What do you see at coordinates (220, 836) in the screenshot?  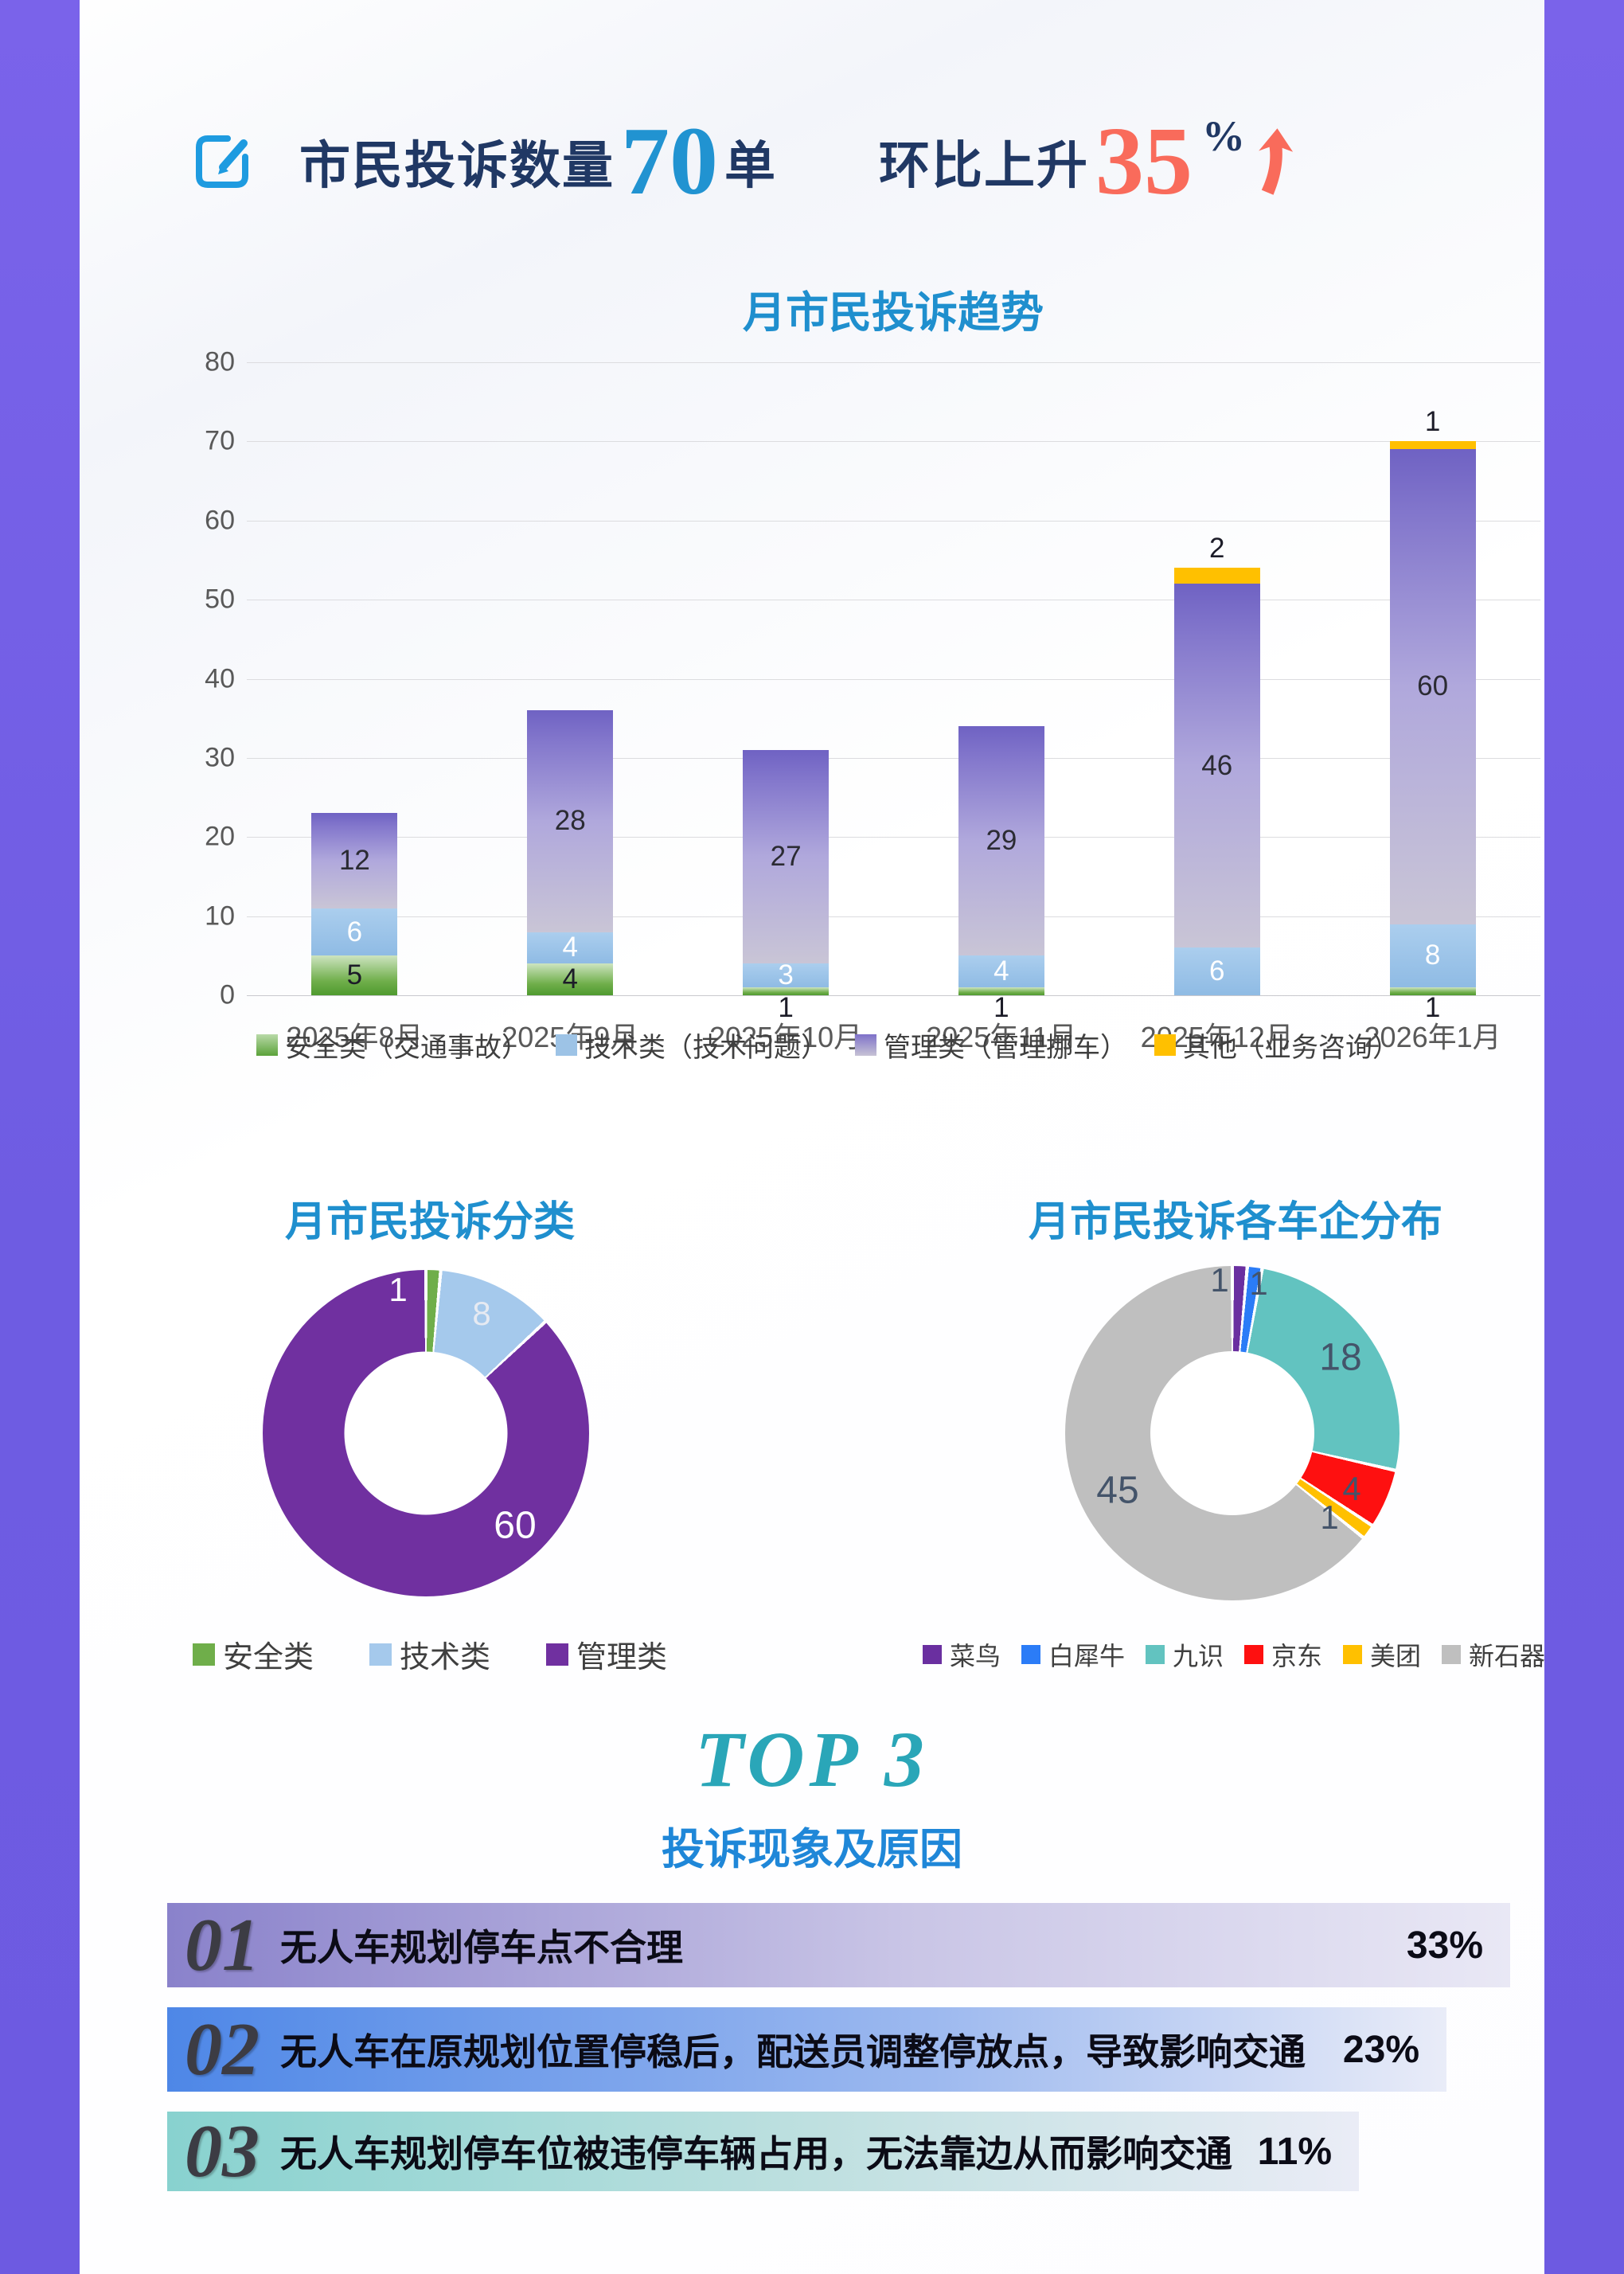 I see `y-axis-tick: 20` at bounding box center [220, 836].